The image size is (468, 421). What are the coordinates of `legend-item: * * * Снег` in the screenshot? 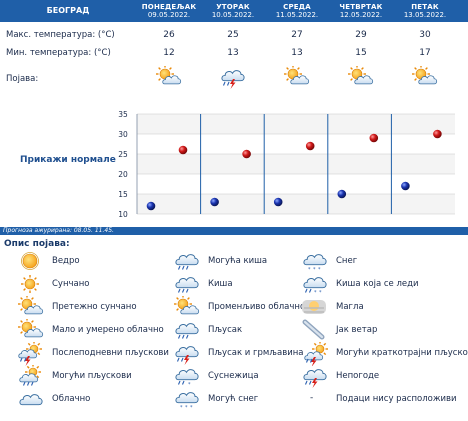 It's located at (375, 261).